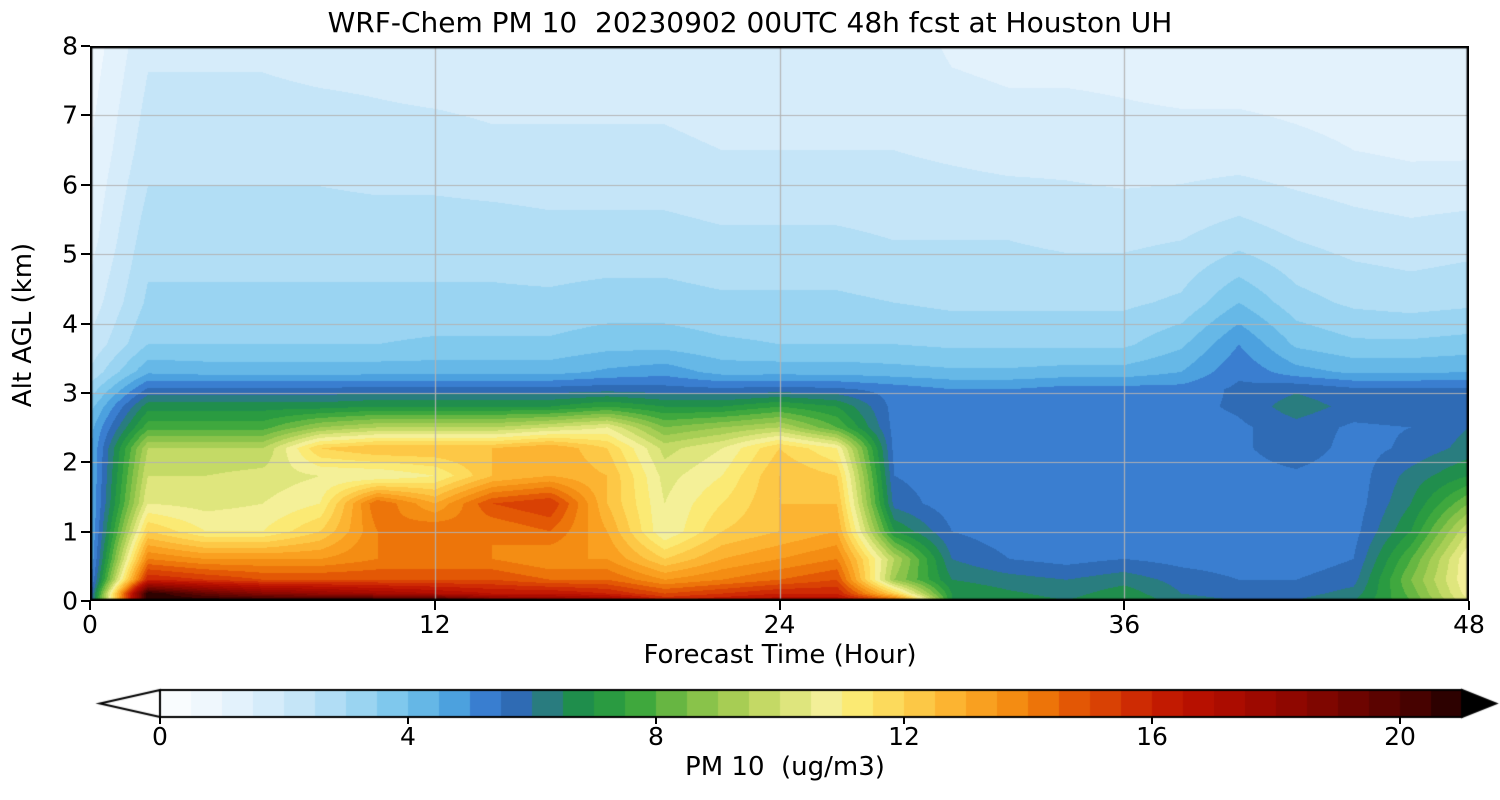 This screenshot has width=1500, height=800. I want to click on y-tick-label: 4, so click(70, 323).